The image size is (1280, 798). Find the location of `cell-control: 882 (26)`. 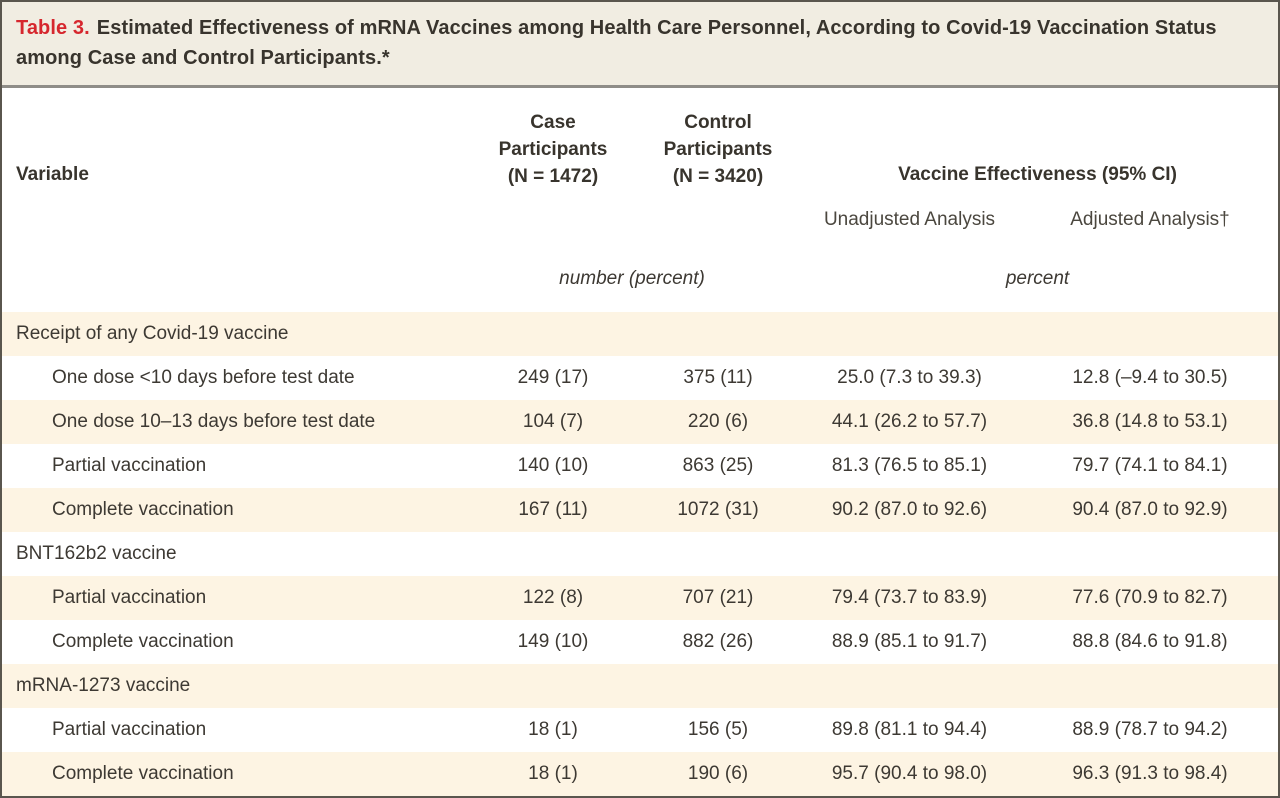

cell-control: 882 (26) is located at coordinates (718, 641).